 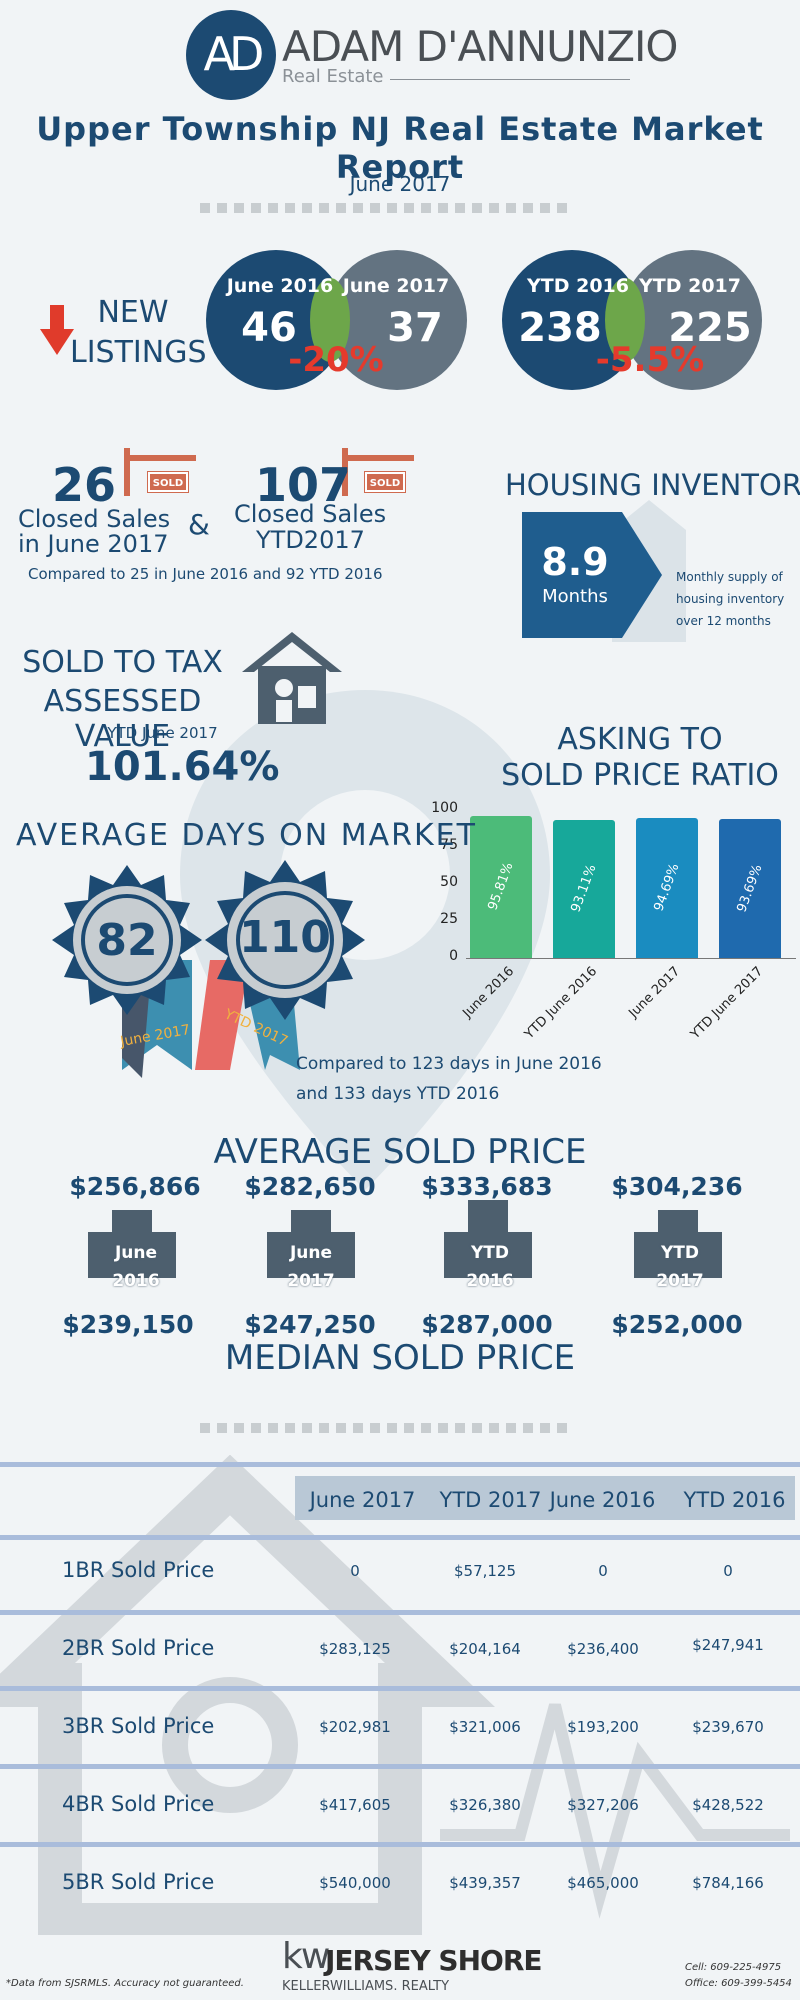 I want to click on logo-initials: AD, so click(x=234, y=54).